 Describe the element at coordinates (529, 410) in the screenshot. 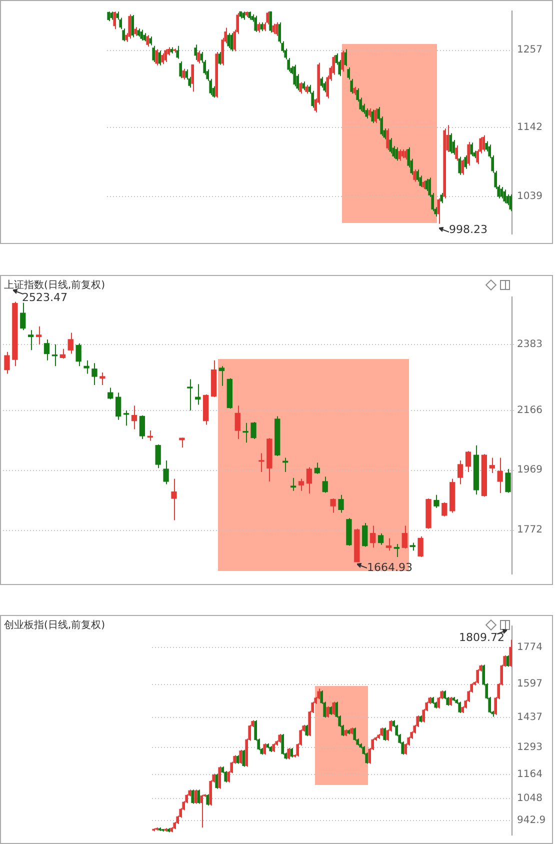

I see `y-tick-label: 2166` at that location.